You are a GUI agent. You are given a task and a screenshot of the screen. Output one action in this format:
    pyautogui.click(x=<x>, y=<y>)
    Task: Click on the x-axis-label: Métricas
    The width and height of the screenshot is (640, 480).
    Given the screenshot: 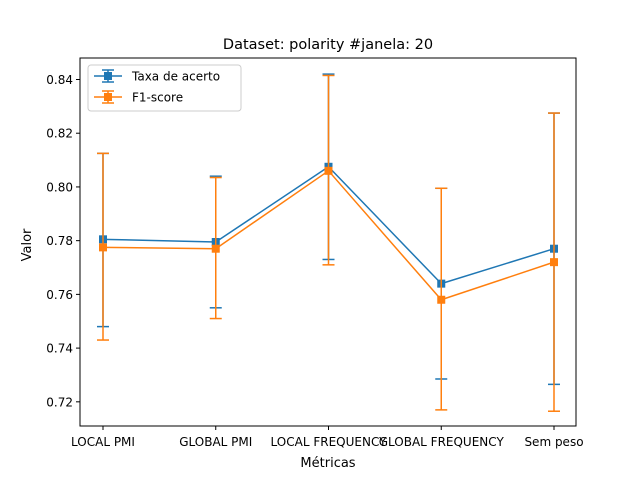 What is the action you would take?
    pyautogui.click(x=327, y=463)
    